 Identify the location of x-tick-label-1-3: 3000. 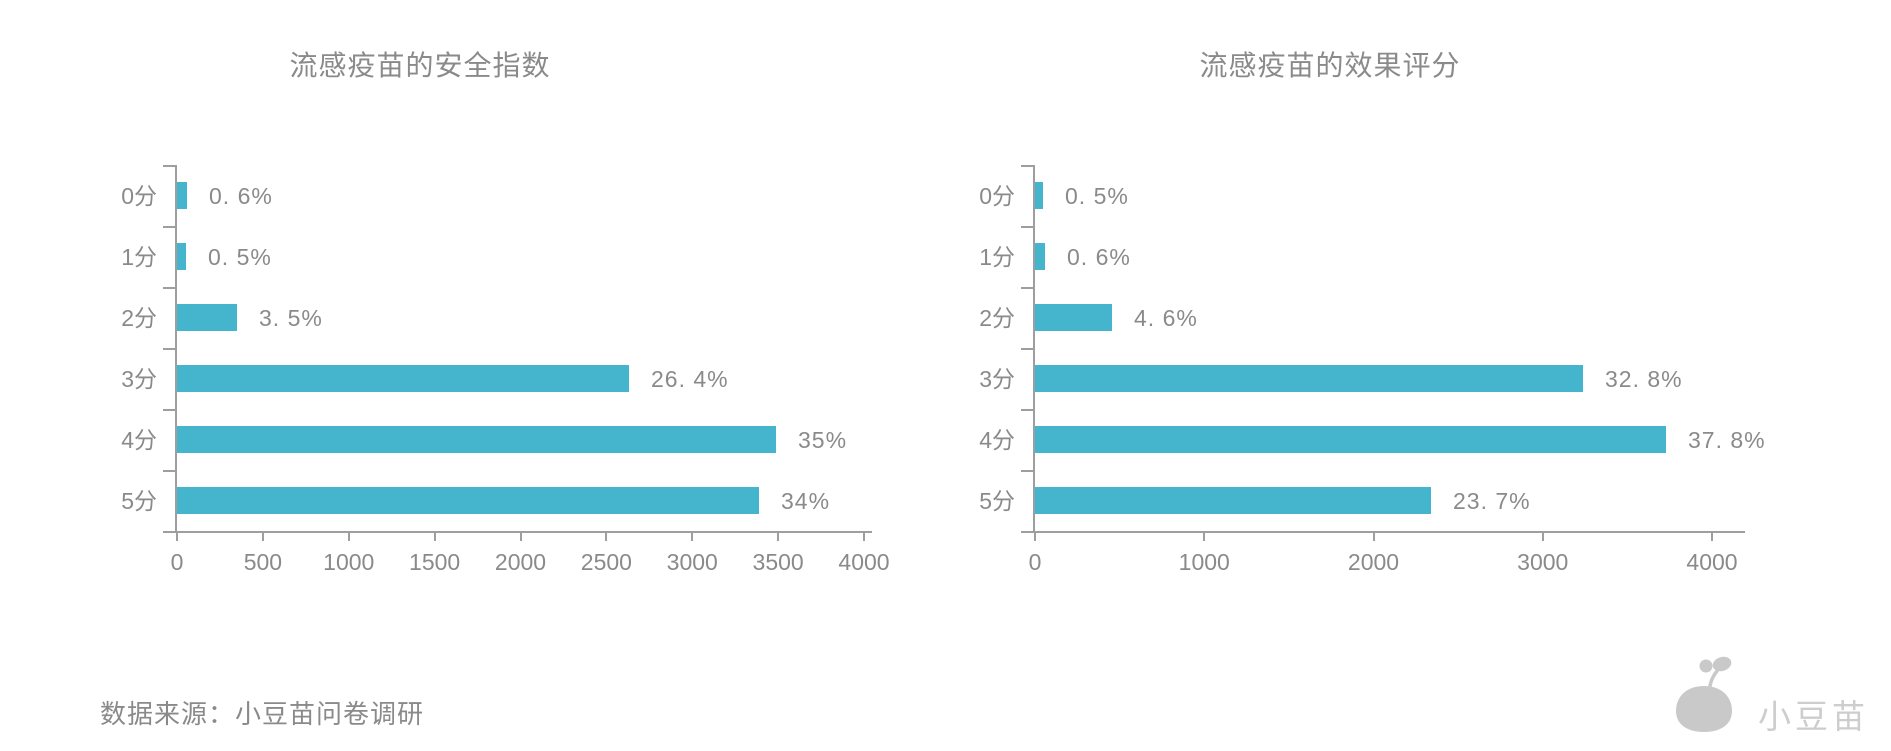
(1543, 562).